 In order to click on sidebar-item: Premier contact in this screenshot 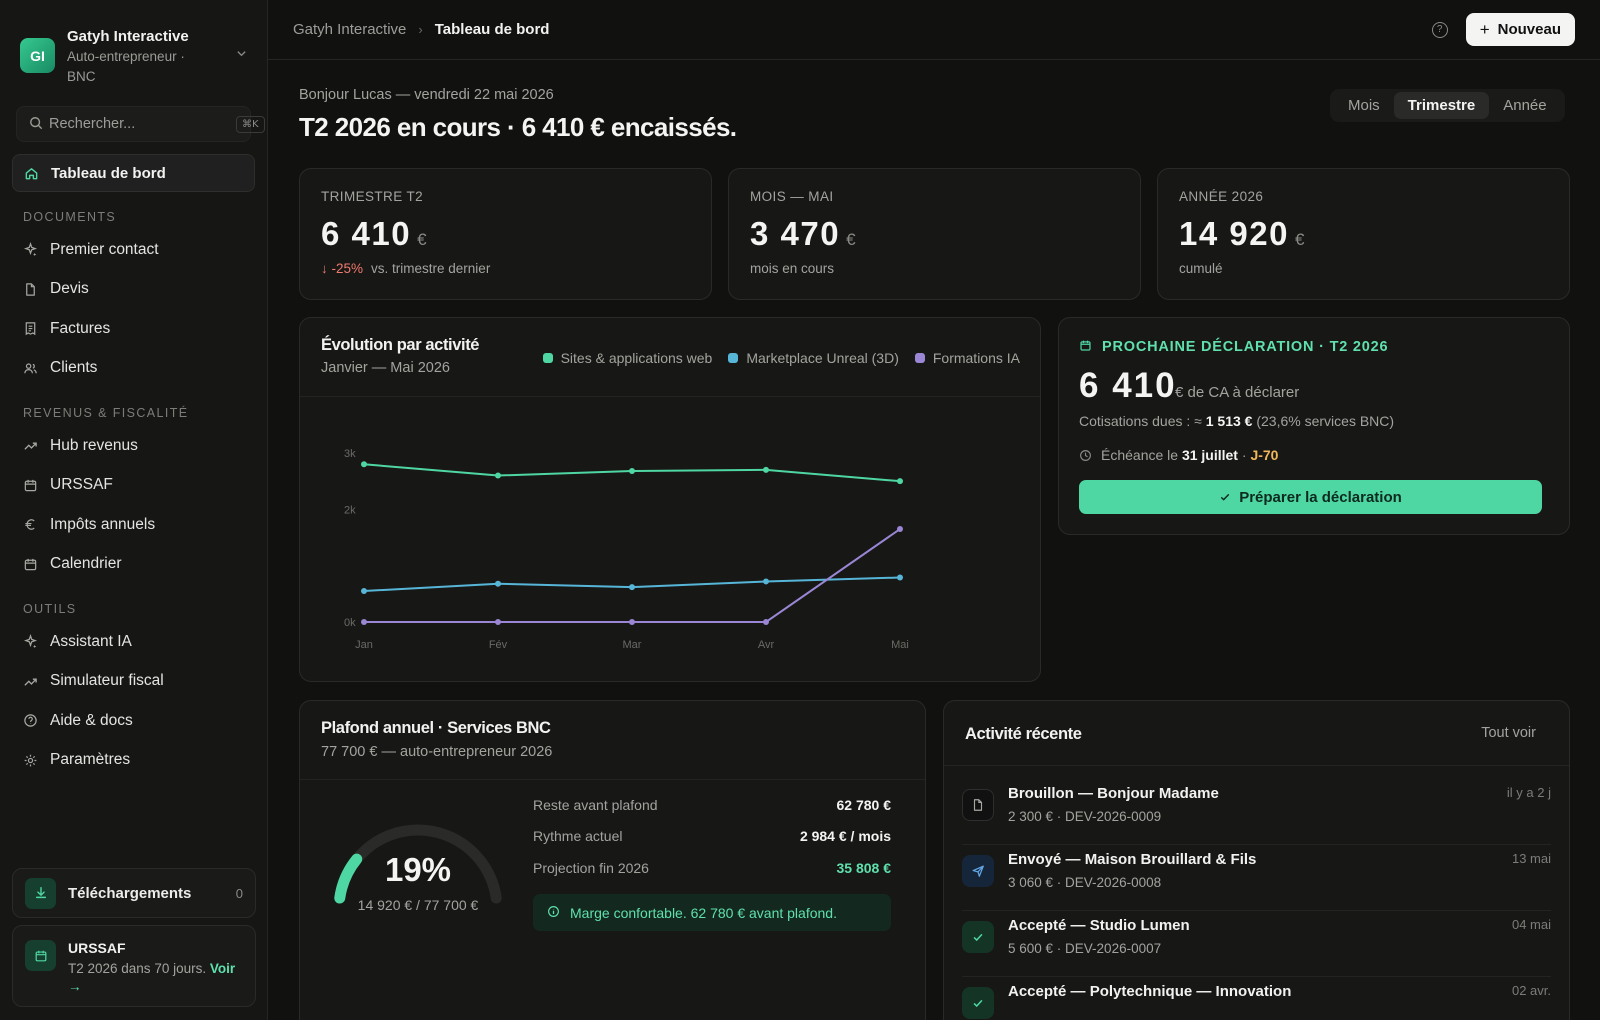, I will do `click(133, 250)`.